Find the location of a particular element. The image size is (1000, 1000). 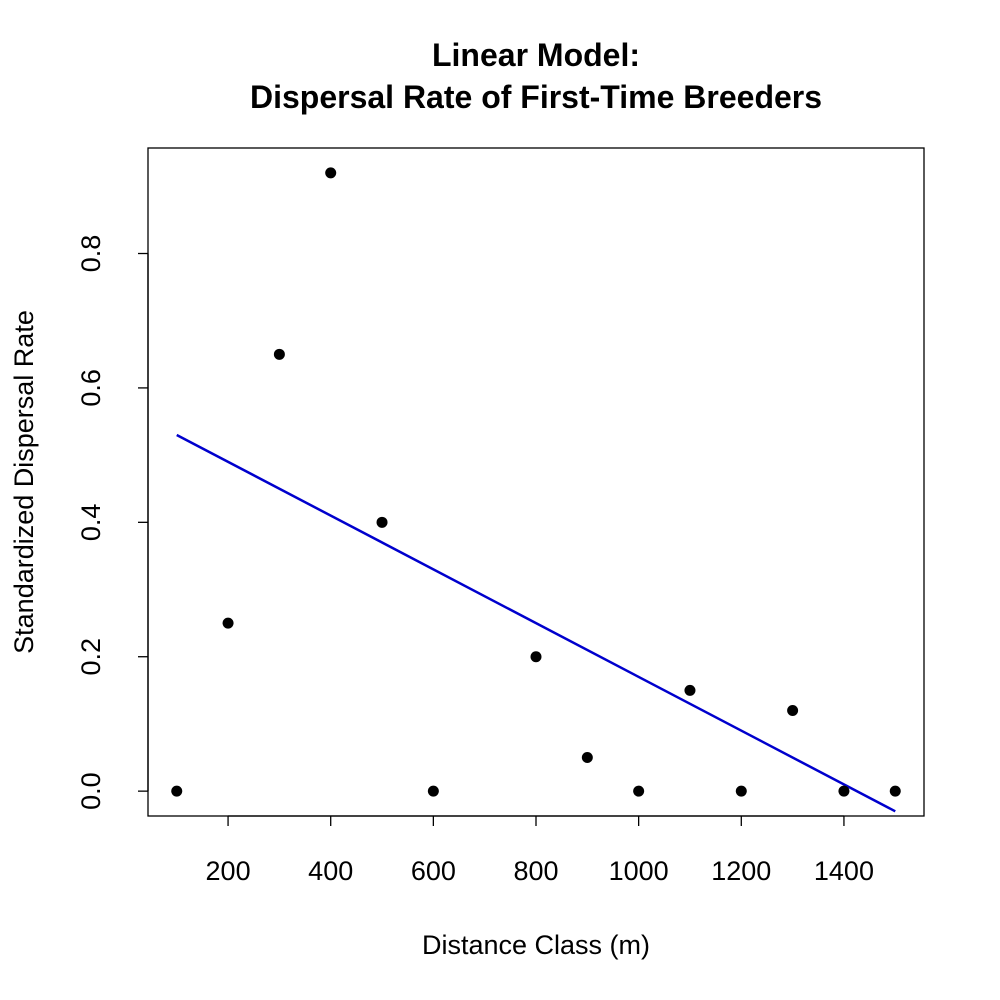

y-tick-label: 0.4 is located at coordinates (91, 523).